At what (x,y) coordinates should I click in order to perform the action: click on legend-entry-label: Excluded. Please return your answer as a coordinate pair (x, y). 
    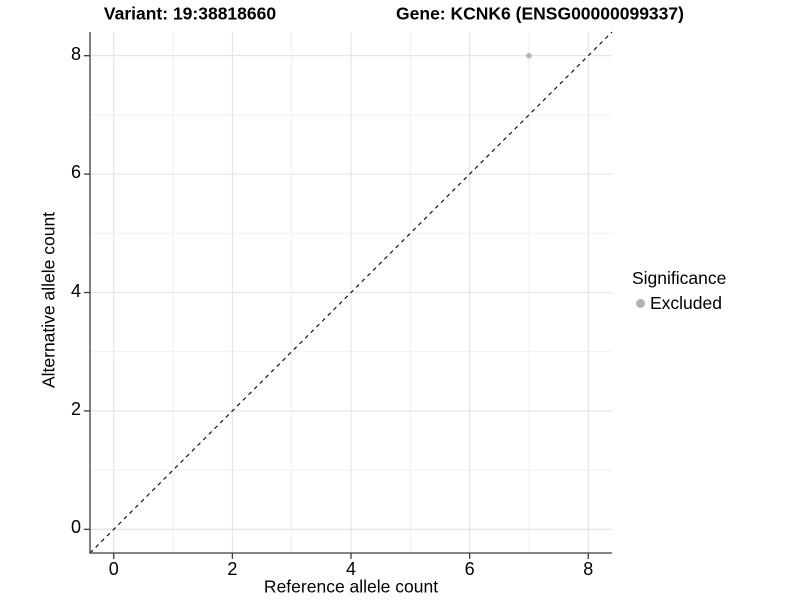
    Looking at the image, I should click on (686, 302).